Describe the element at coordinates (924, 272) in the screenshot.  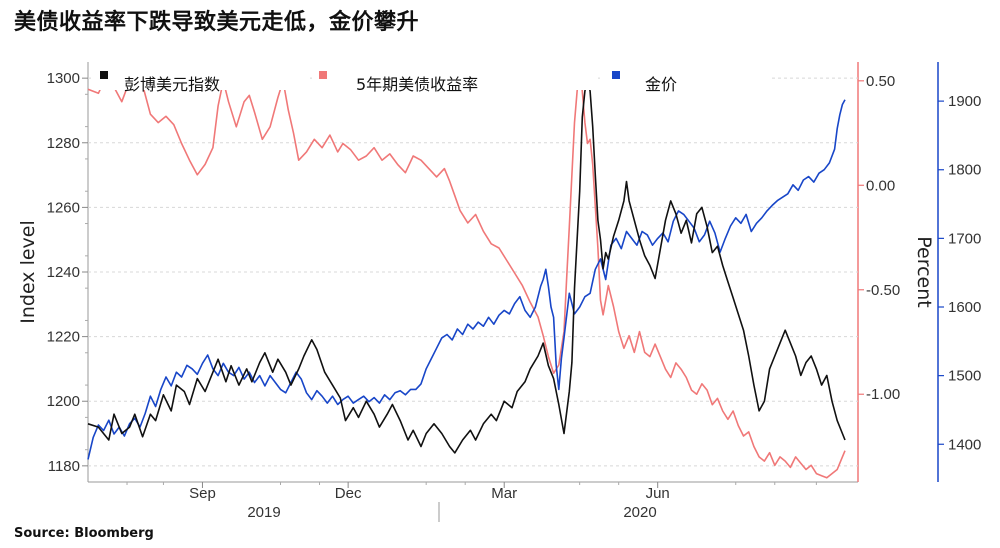
I see `y2-axis-title: Percent` at that location.